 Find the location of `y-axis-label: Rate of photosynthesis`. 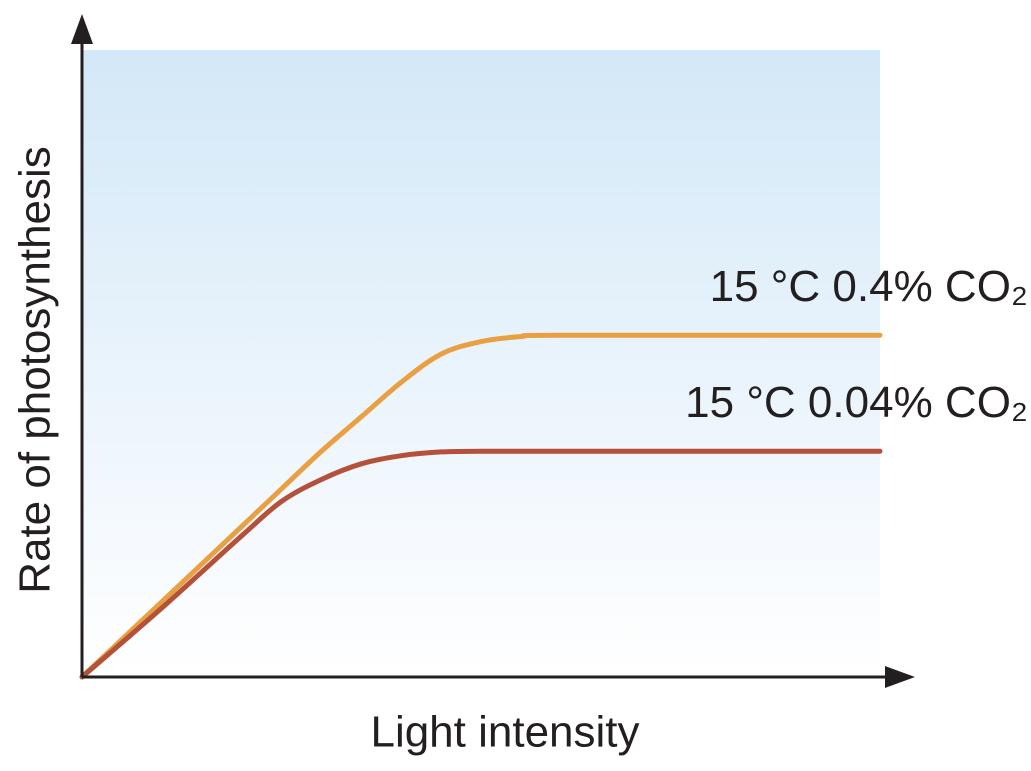

y-axis-label: Rate of photosynthesis is located at coordinates (35, 370).